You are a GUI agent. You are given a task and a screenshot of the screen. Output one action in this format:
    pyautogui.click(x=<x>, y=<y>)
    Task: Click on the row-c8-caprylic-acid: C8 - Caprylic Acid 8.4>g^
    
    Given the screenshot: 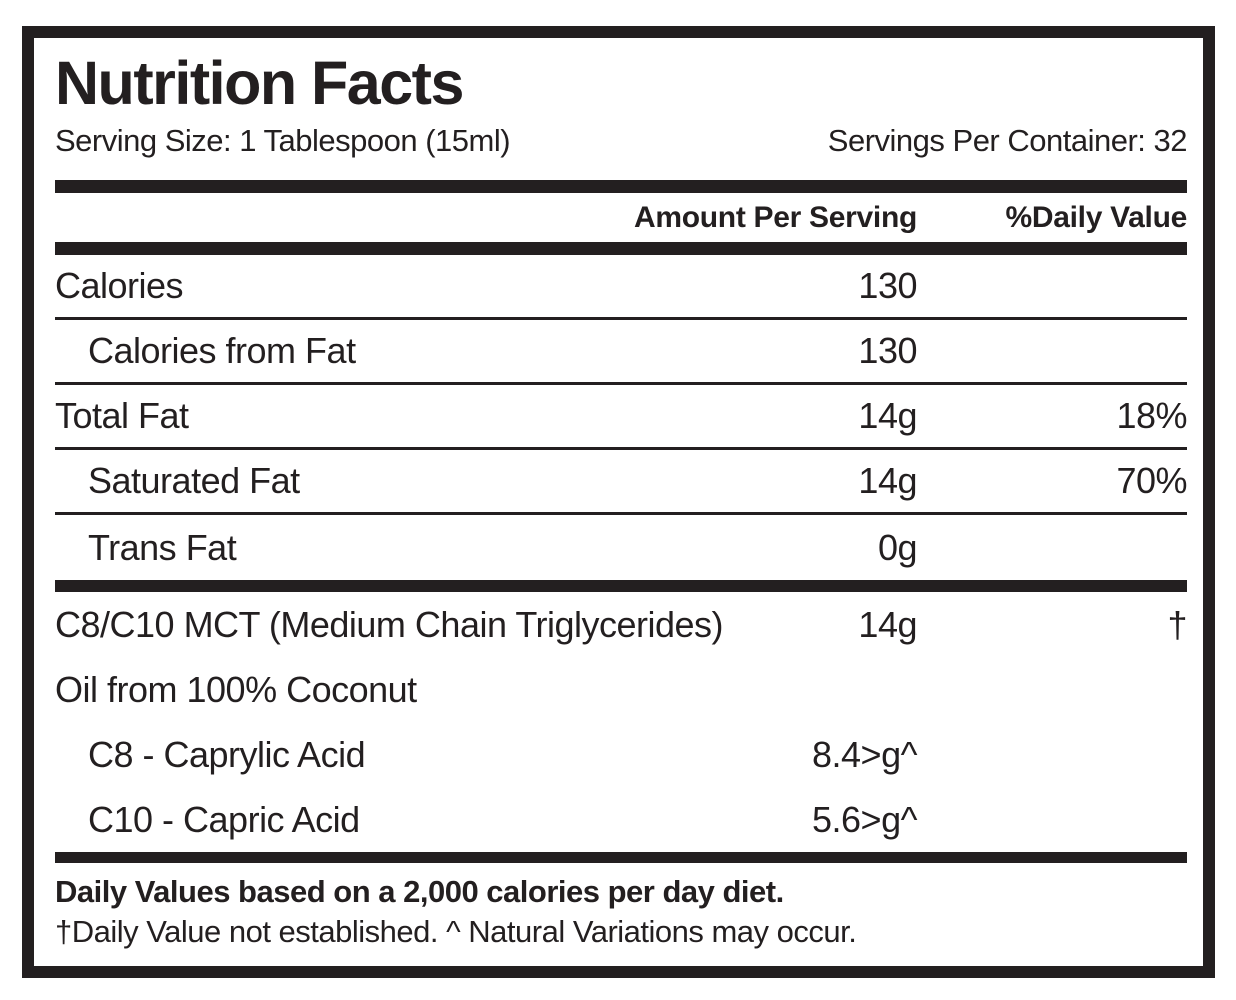 What is the action you would take?
    pyautogui.click(x=621, y=754)
    